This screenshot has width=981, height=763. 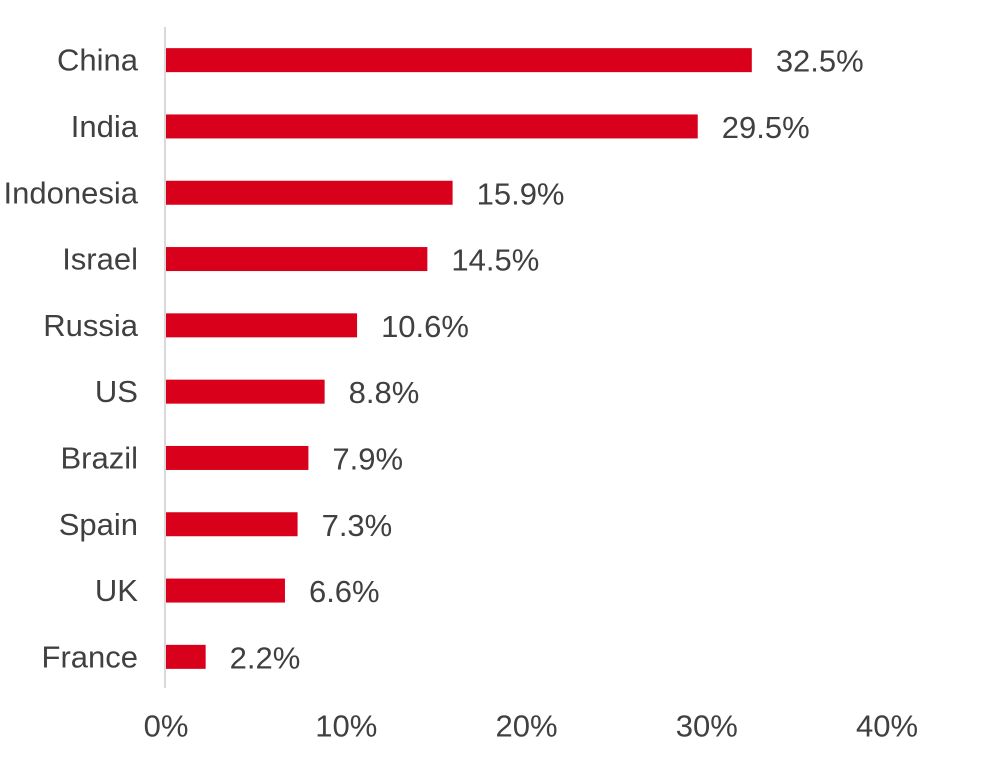 I want to click on data-label: 32.5%, so click(x=820, y=61).